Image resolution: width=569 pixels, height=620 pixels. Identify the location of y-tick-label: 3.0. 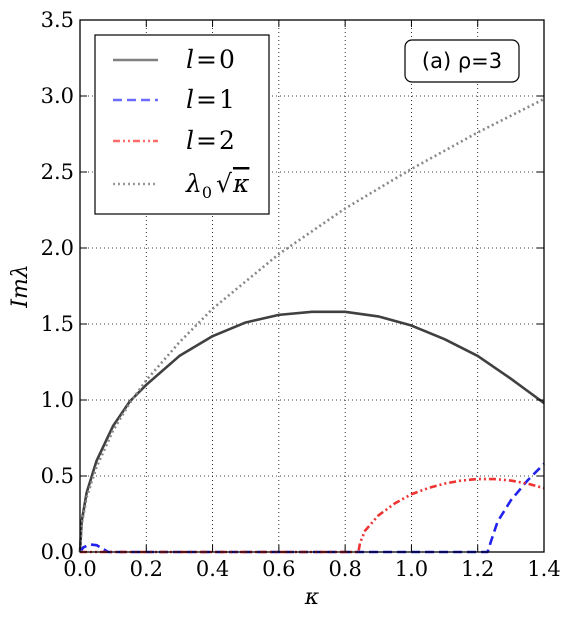
(57, 96).